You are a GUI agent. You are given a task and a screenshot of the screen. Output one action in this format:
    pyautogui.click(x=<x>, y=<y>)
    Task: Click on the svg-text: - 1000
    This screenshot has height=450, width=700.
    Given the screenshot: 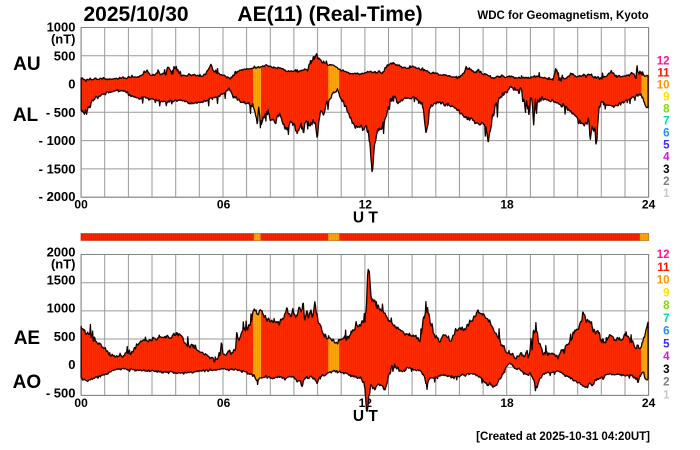 What is the action you would take?
    pyautogui.click(x=57, y=140)
    